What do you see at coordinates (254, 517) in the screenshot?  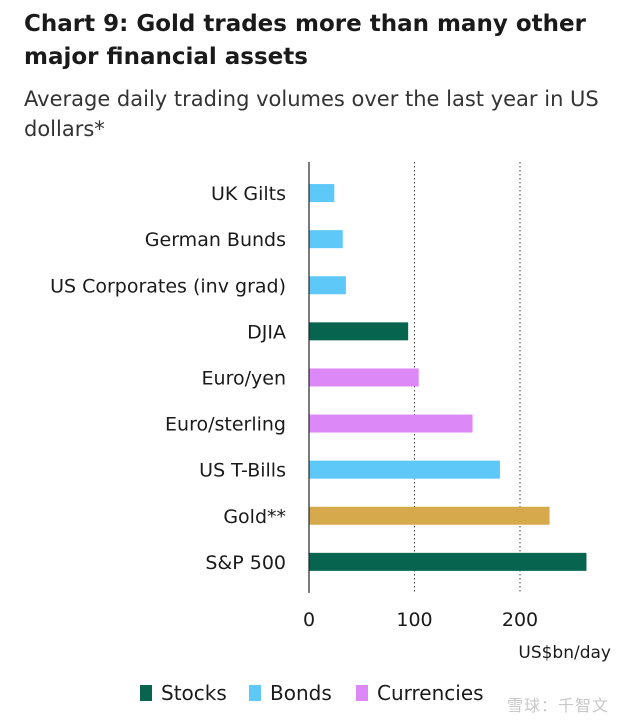 I see `category-label: Gold**` at bounding box center [254, 517].